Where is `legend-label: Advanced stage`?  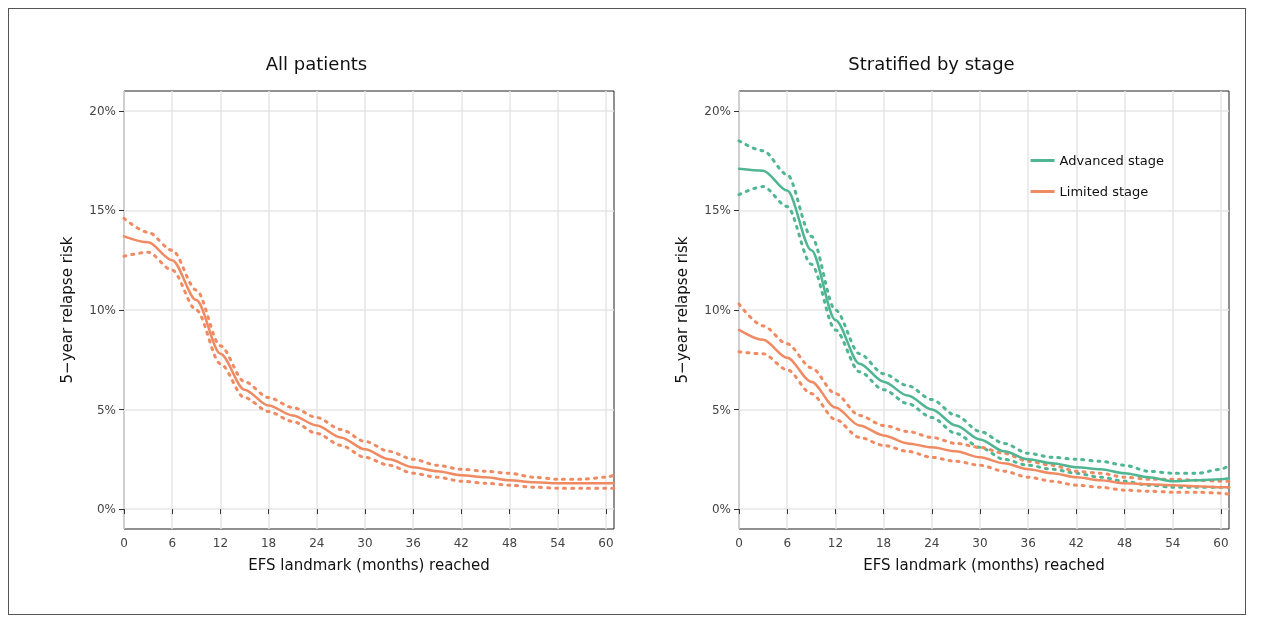
legend-label: Advanced stage is located at coordinates (1112, 160).